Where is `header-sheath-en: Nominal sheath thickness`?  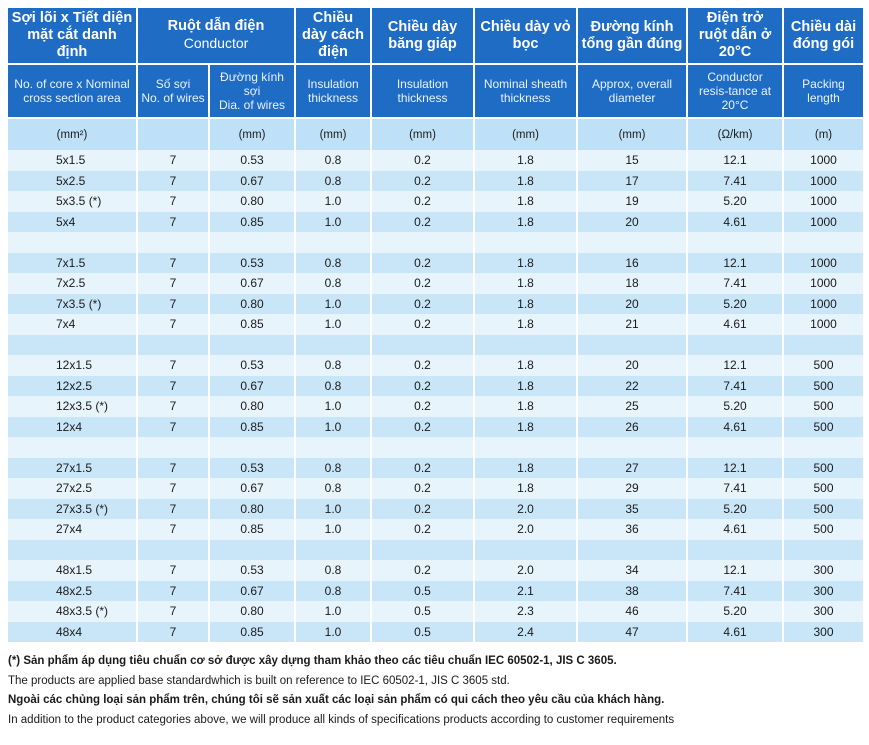 header-sheath-en: Nominal sheath thickness is located at coordinates (526, 90).